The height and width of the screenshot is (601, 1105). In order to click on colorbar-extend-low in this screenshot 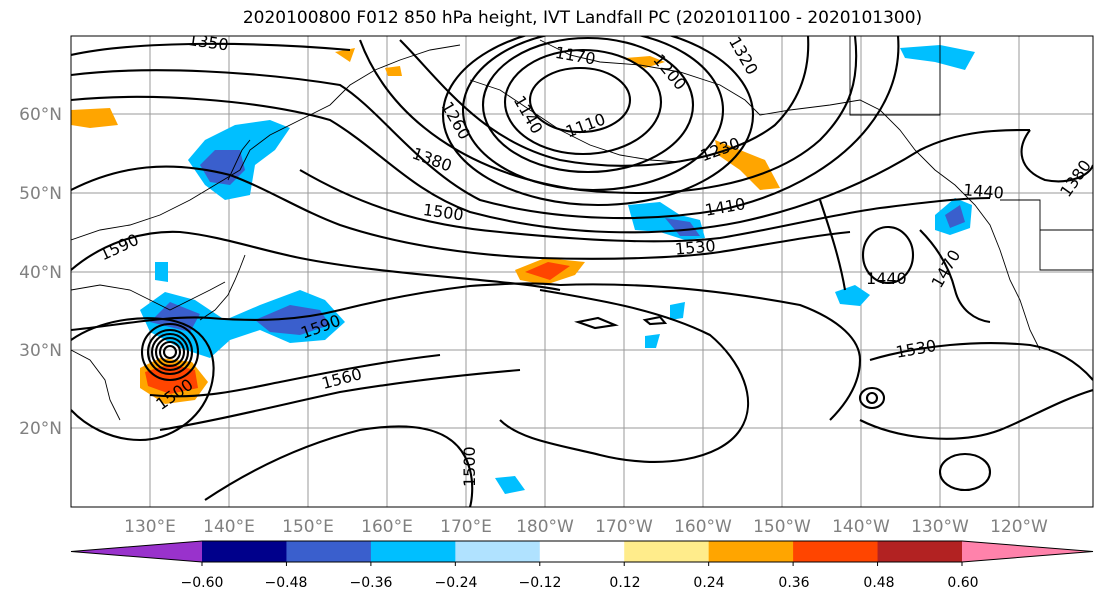, I will do `click(136, 551)`.